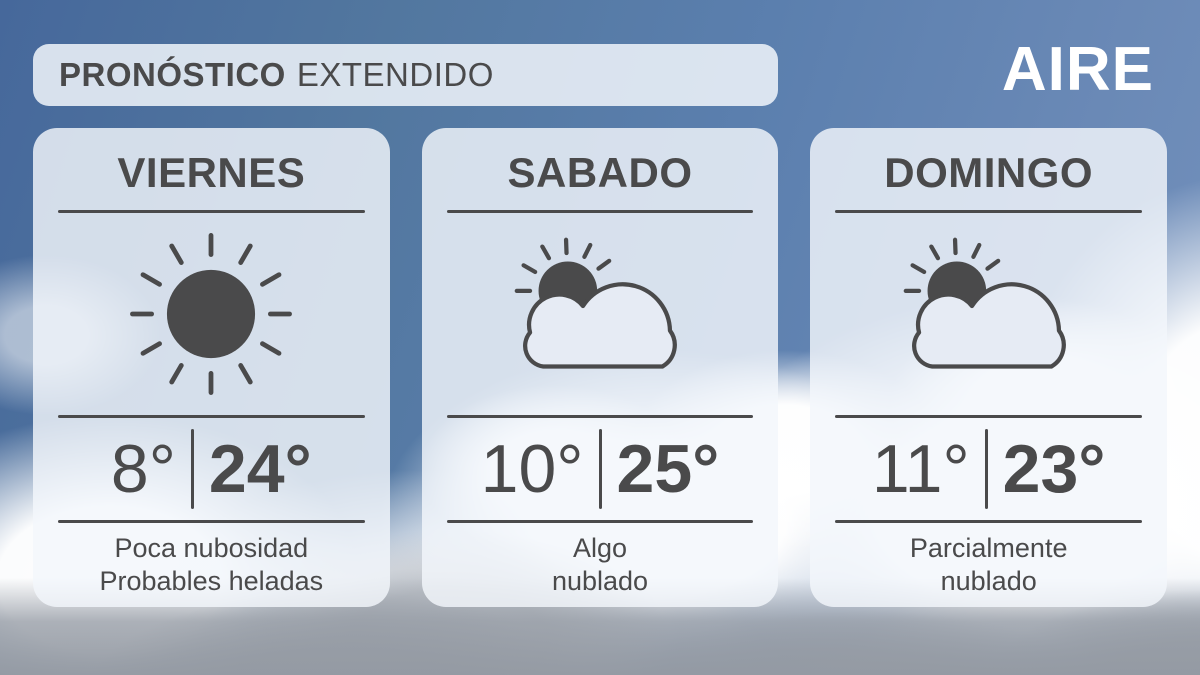  Describe the element at coordinates (920, 469) in the screenshot. I see `temp-low: 11°` at that location.